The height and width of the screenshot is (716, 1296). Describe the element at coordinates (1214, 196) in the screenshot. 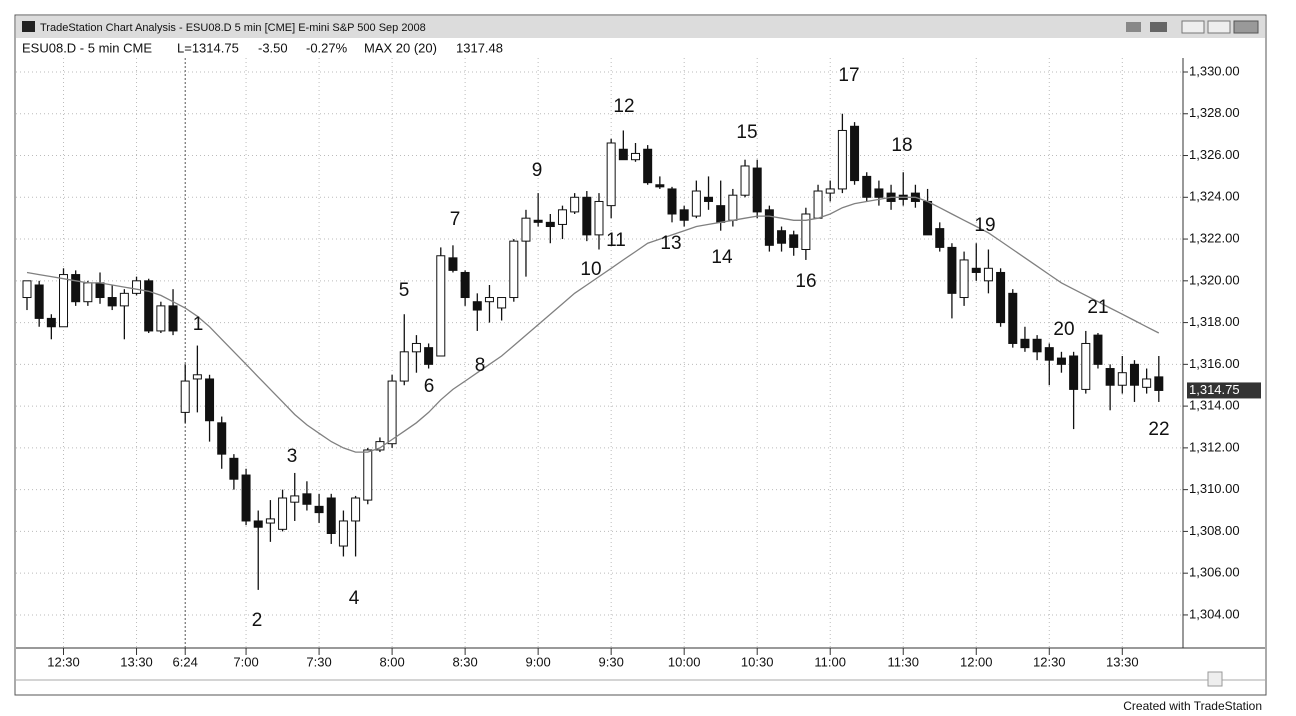

I see `y-tick-label: 1,324.00` at that location.